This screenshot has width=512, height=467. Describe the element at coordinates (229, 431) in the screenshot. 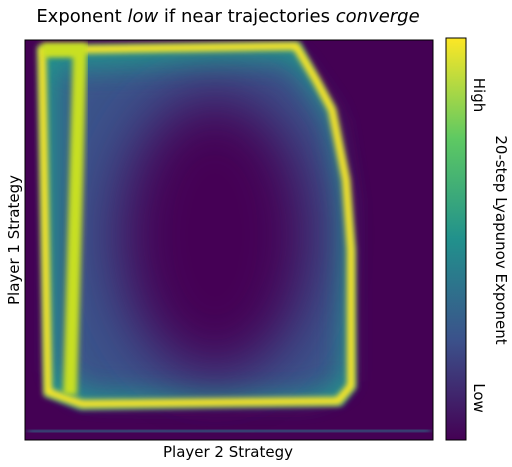

I see `heatmap-edge` at that location.